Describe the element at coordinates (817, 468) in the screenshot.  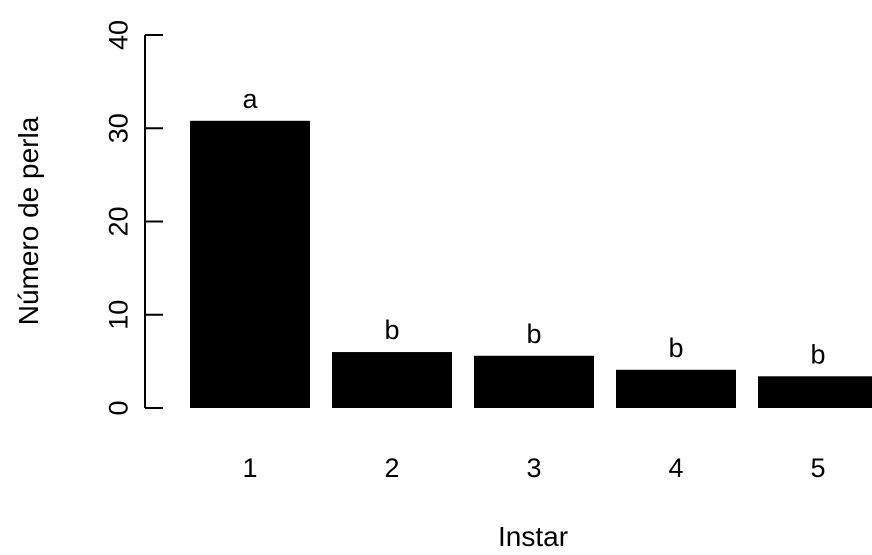
I see `x-tick-label: 5` at that location.